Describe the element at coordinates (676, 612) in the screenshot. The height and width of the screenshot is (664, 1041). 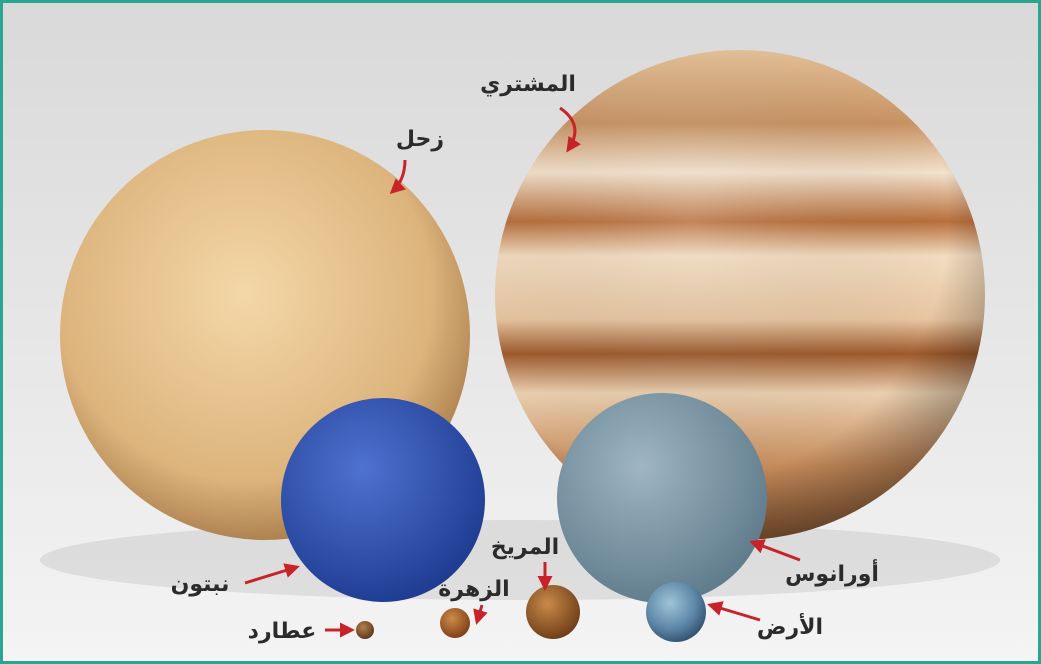
I see `earth` at that location.